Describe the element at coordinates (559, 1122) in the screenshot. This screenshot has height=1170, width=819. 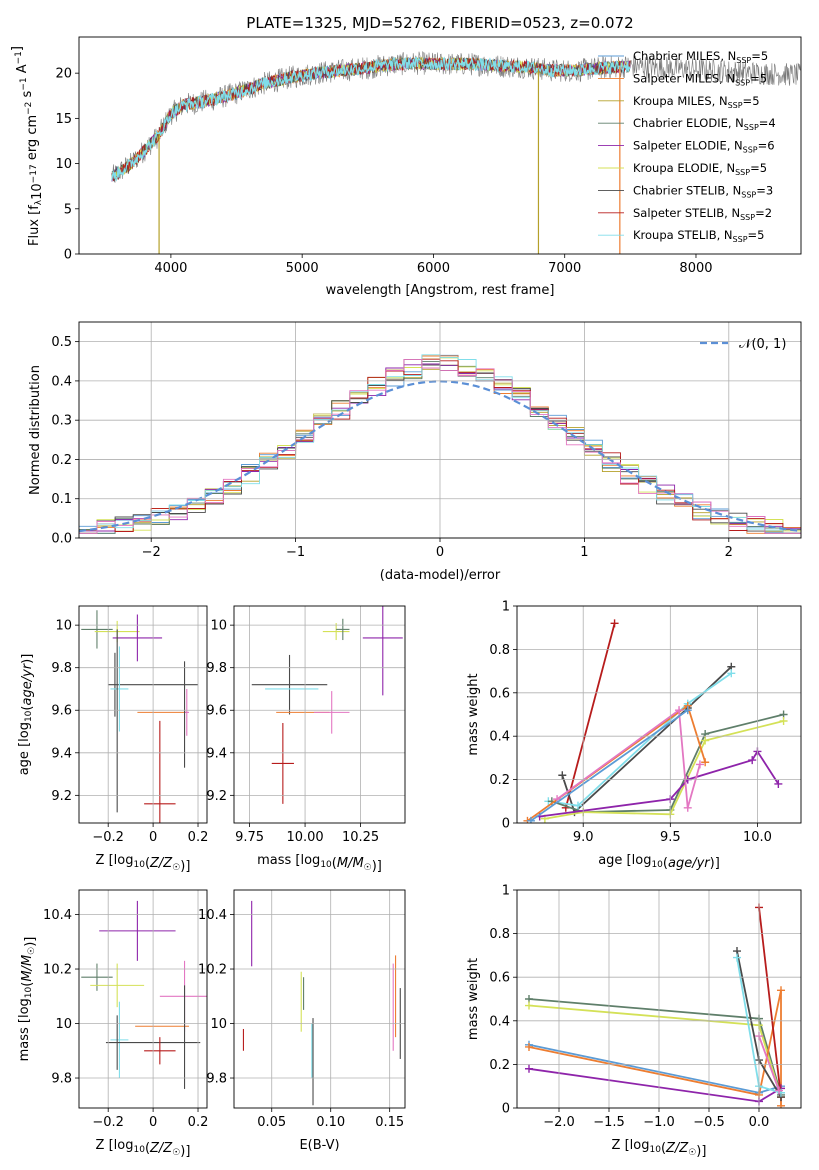
I see `x-tick-label: −2.0` at that location.